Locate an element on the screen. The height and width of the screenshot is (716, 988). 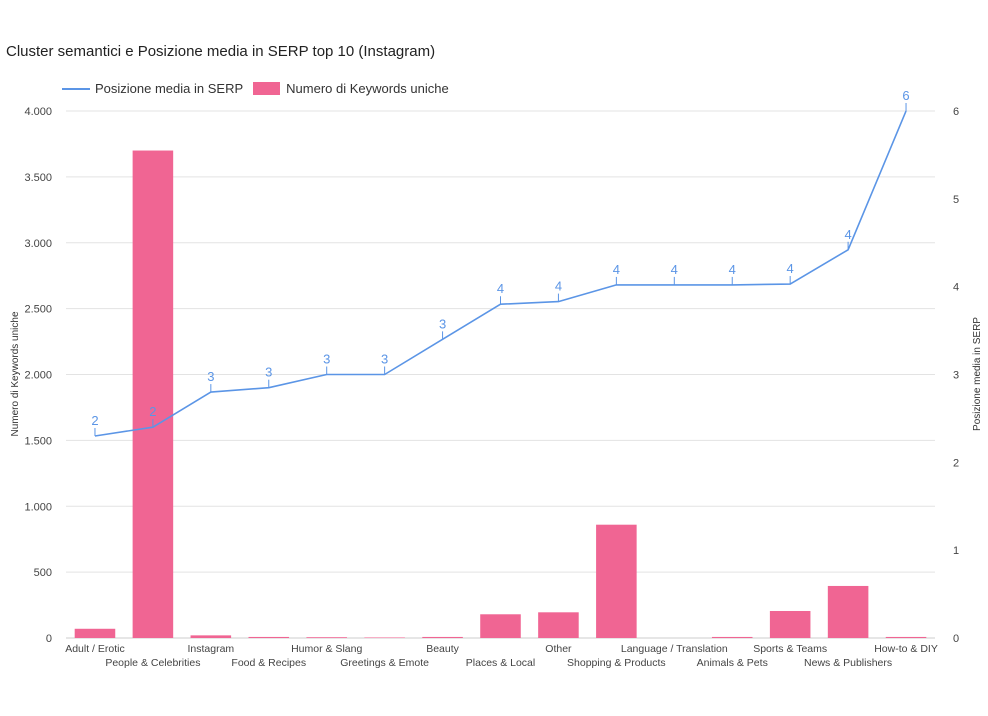
x-tick-label: People & Celebrities is located at coordinates (152, 663).